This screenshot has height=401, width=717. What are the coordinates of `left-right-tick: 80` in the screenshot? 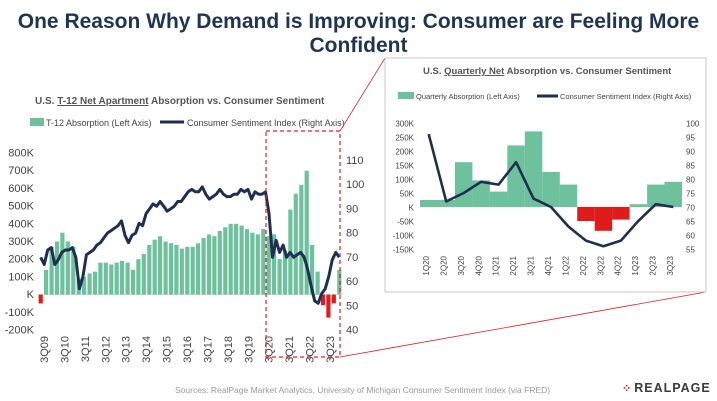 It's located at (352, 234).